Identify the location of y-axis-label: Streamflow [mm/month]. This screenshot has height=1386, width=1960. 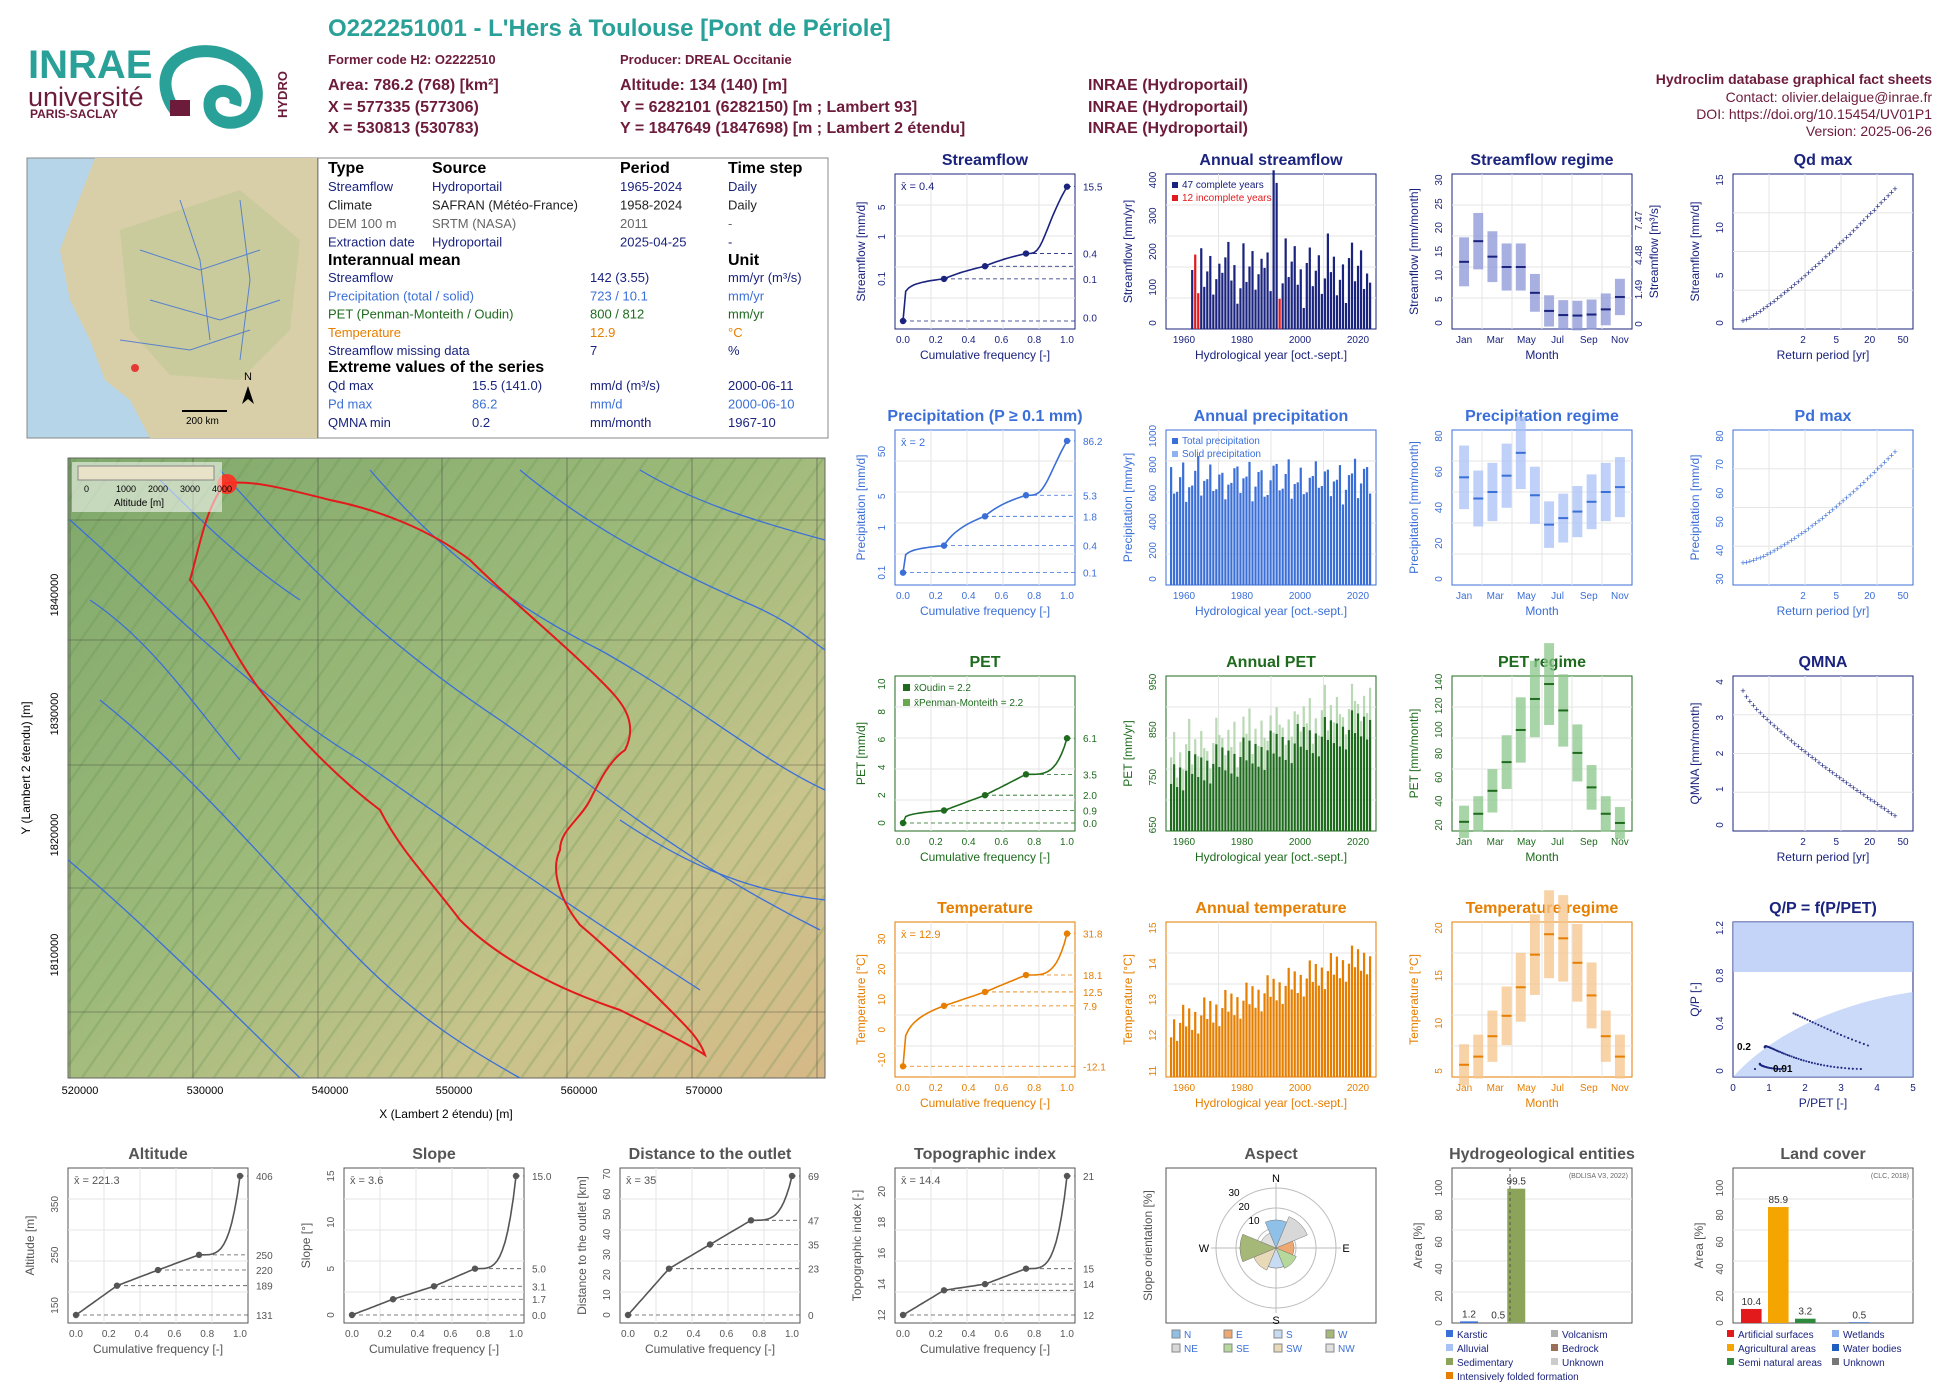
(1414, 251).